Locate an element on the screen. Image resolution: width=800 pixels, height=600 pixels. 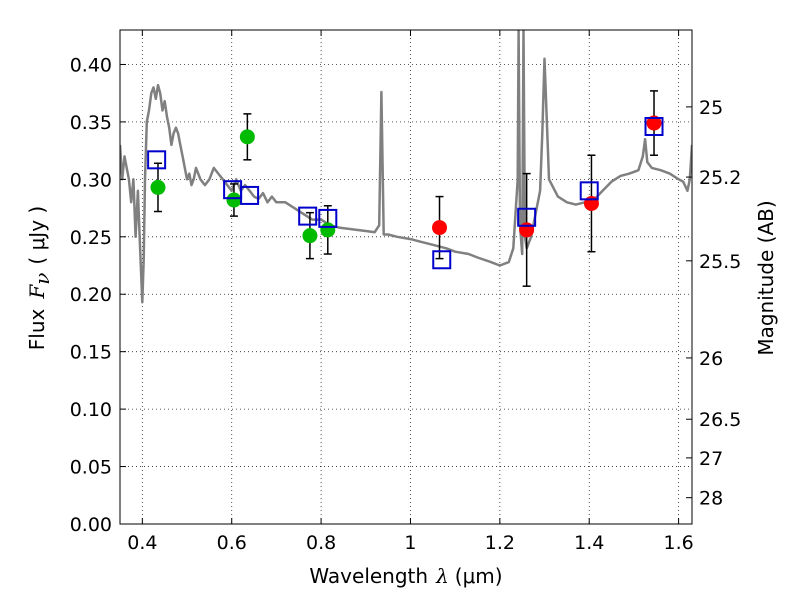
y-axis-subscript: ν is located at coordinates (42, 279).